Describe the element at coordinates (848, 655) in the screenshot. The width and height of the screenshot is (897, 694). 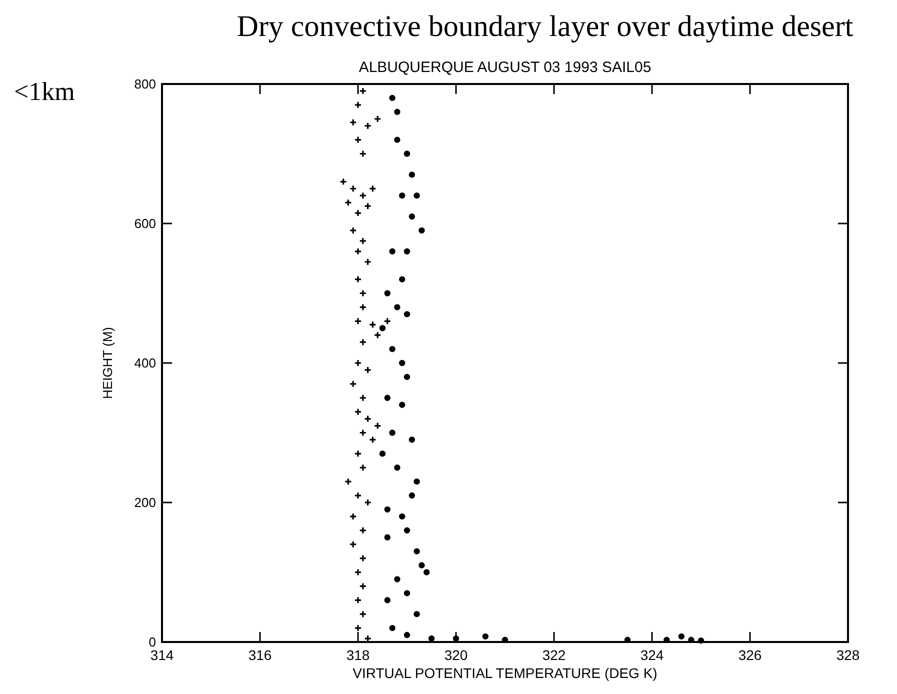
I see `x-tick-label: 328` at that location.